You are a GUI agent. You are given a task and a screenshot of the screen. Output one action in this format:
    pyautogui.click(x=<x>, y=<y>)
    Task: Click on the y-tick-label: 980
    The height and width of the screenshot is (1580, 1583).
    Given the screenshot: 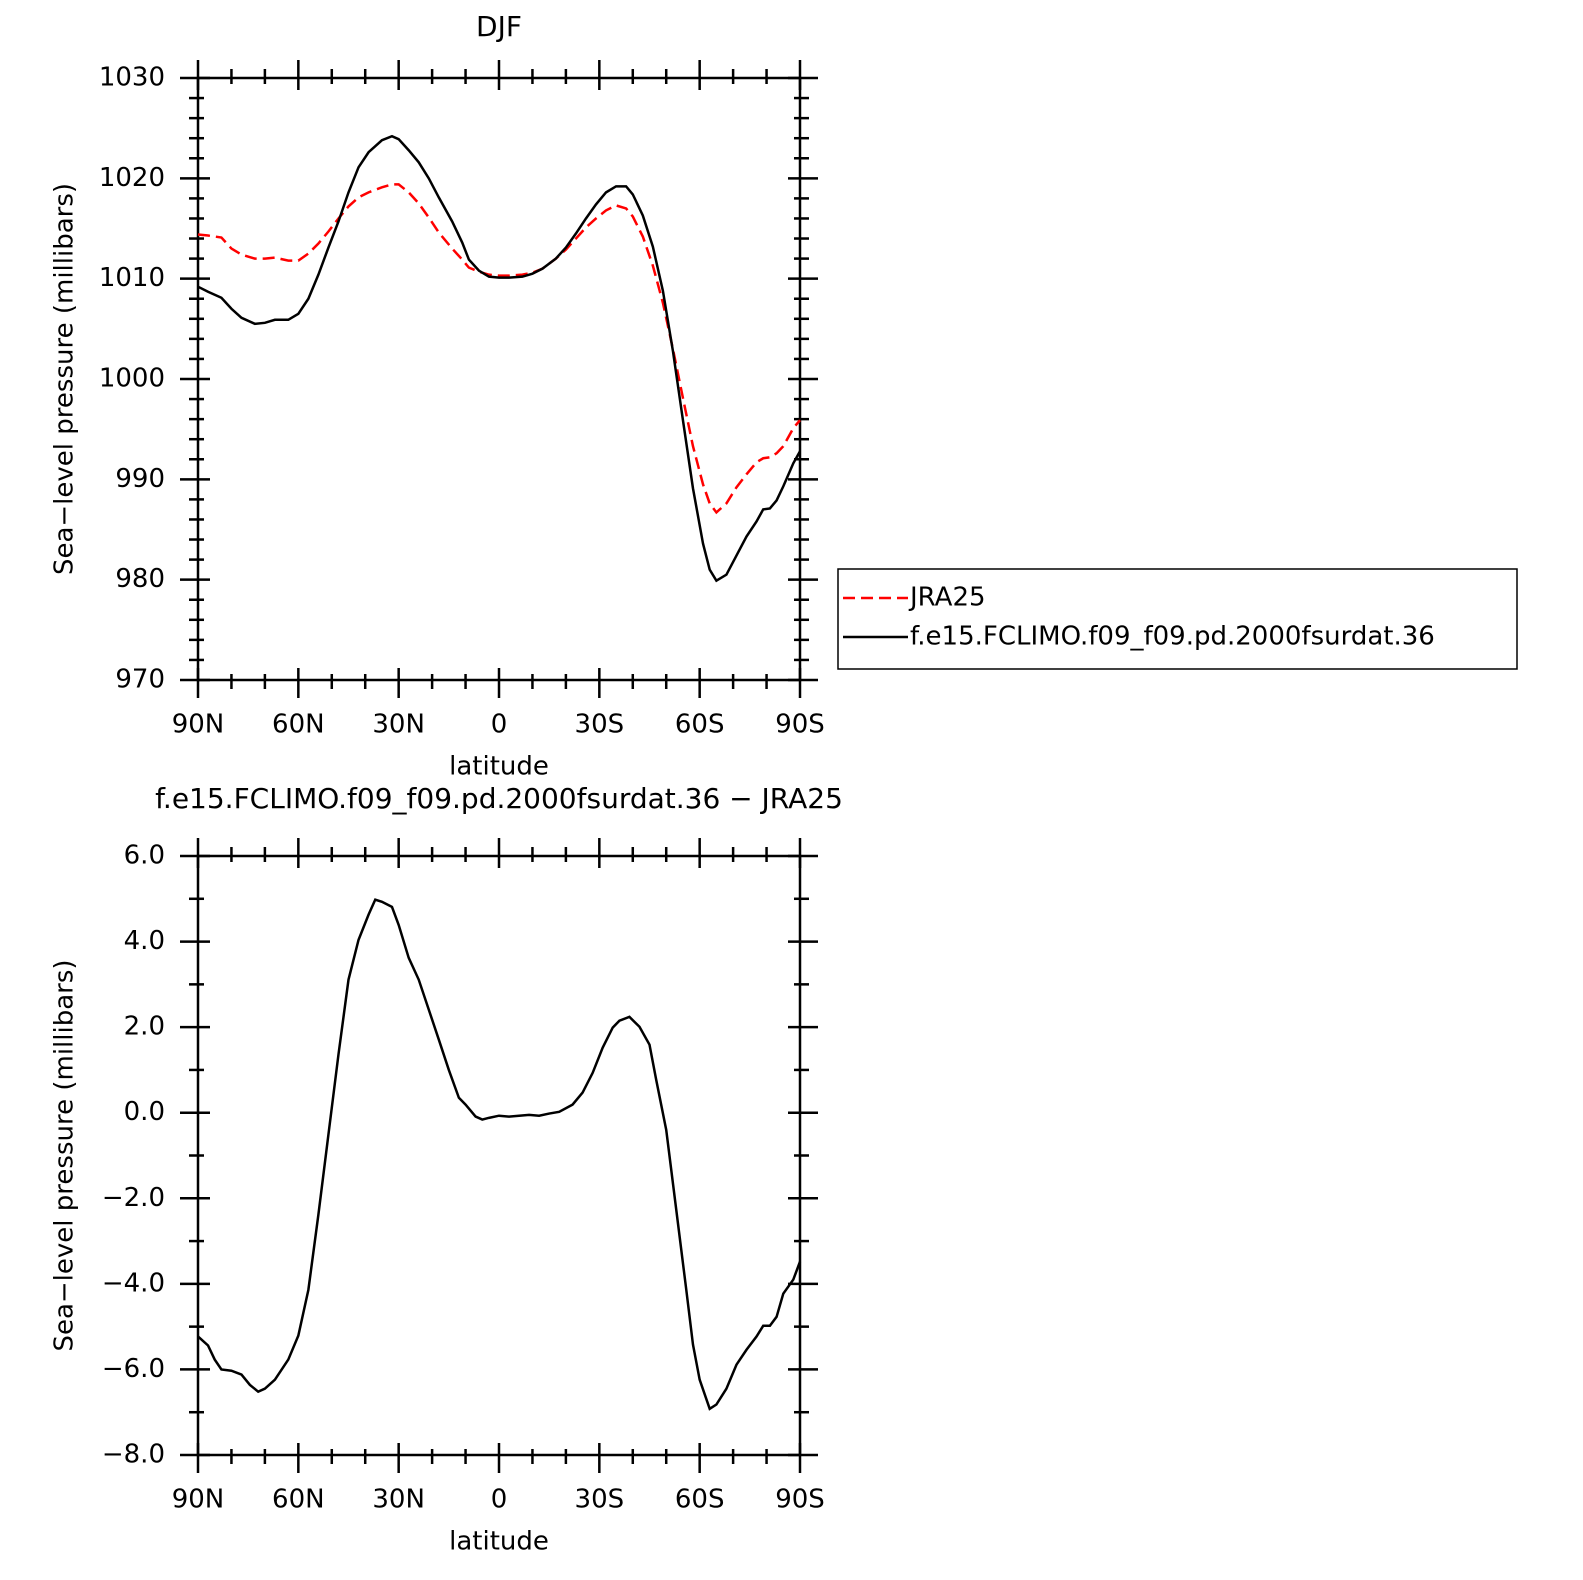 What is the action you would take?
    pyautogui.click(x=140, y=579)
    